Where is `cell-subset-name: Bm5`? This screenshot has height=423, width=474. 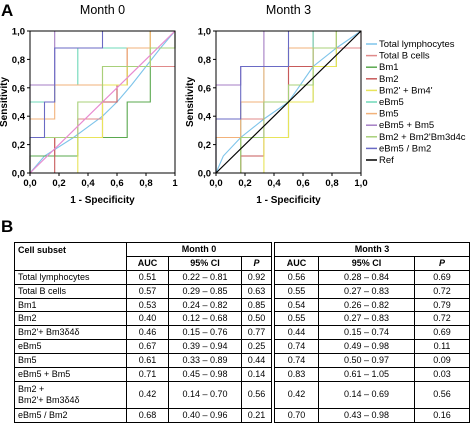 cell-subset-name: Bm5 is located at coordinates (70, 361).